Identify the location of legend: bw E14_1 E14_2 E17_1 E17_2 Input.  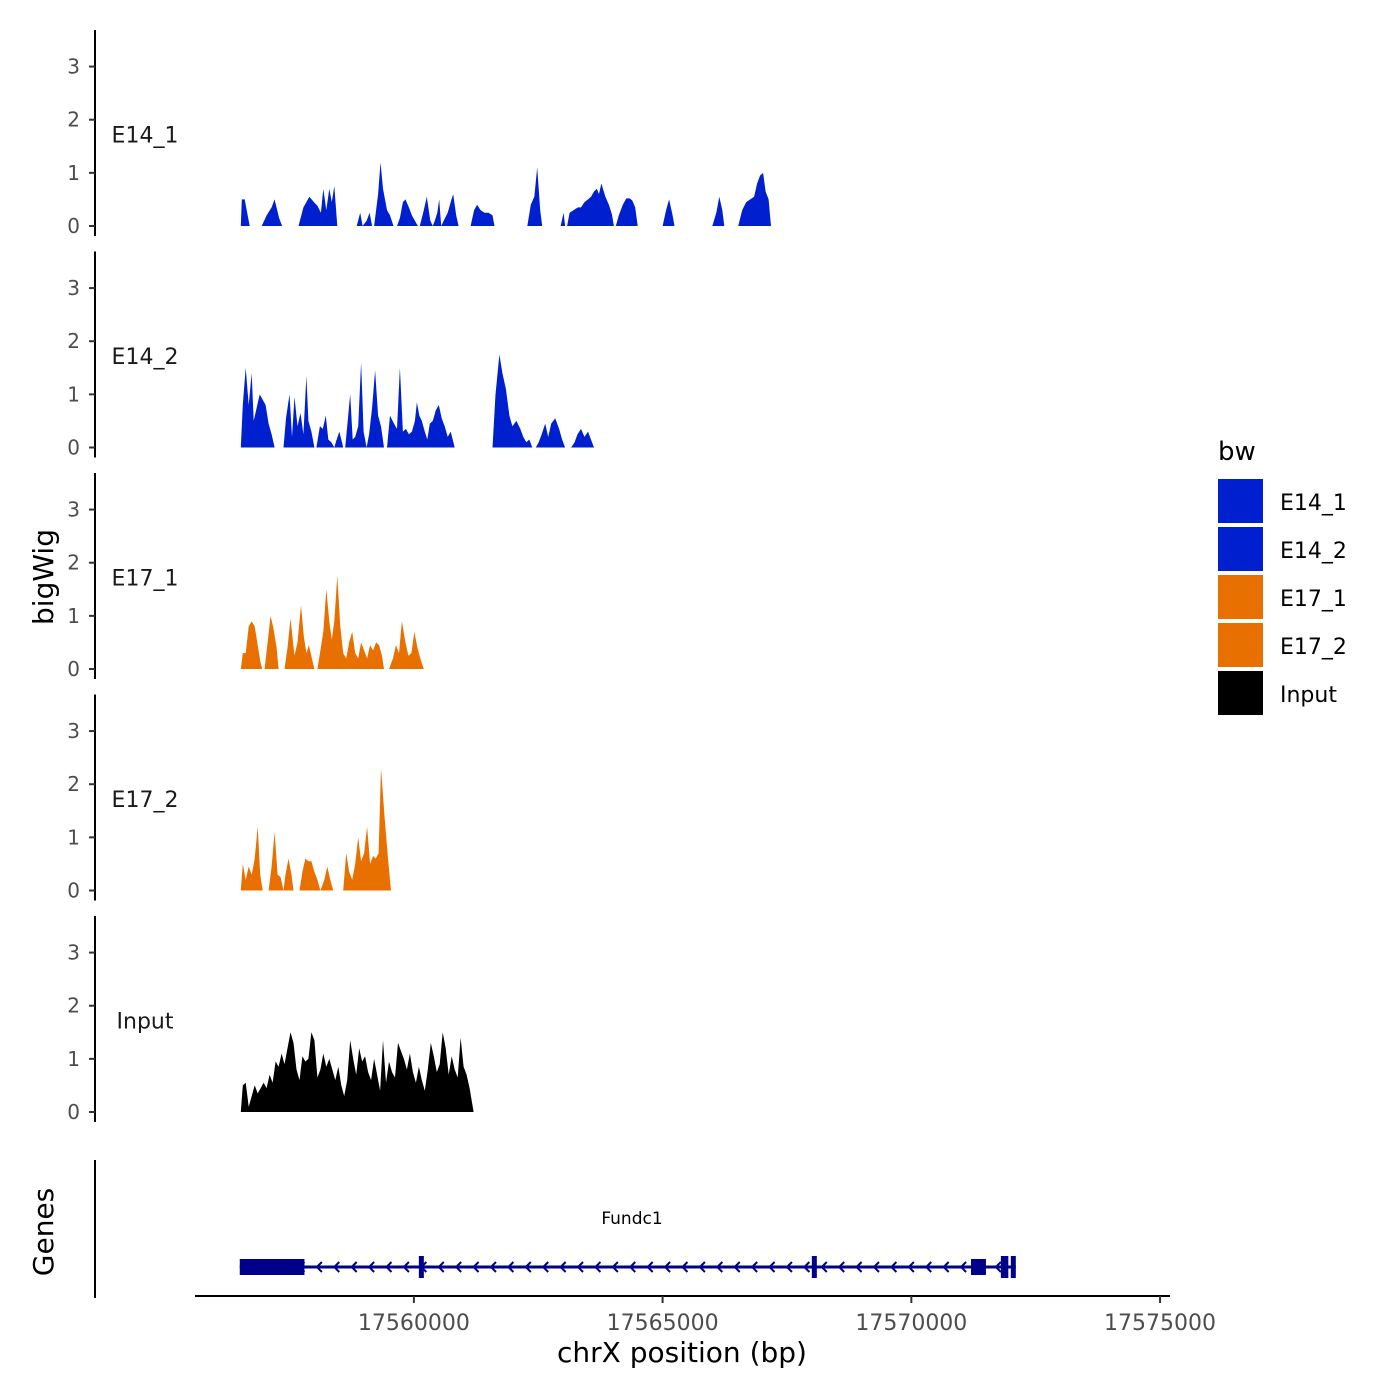
(1282, 576).